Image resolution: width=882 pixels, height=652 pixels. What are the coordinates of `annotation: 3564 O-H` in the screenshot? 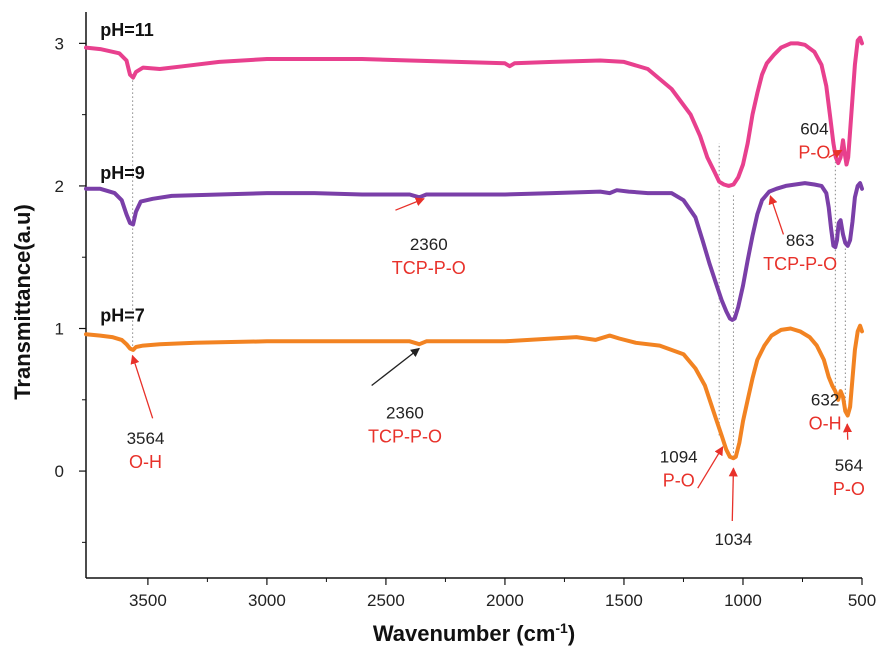 It's located at (146, 413).